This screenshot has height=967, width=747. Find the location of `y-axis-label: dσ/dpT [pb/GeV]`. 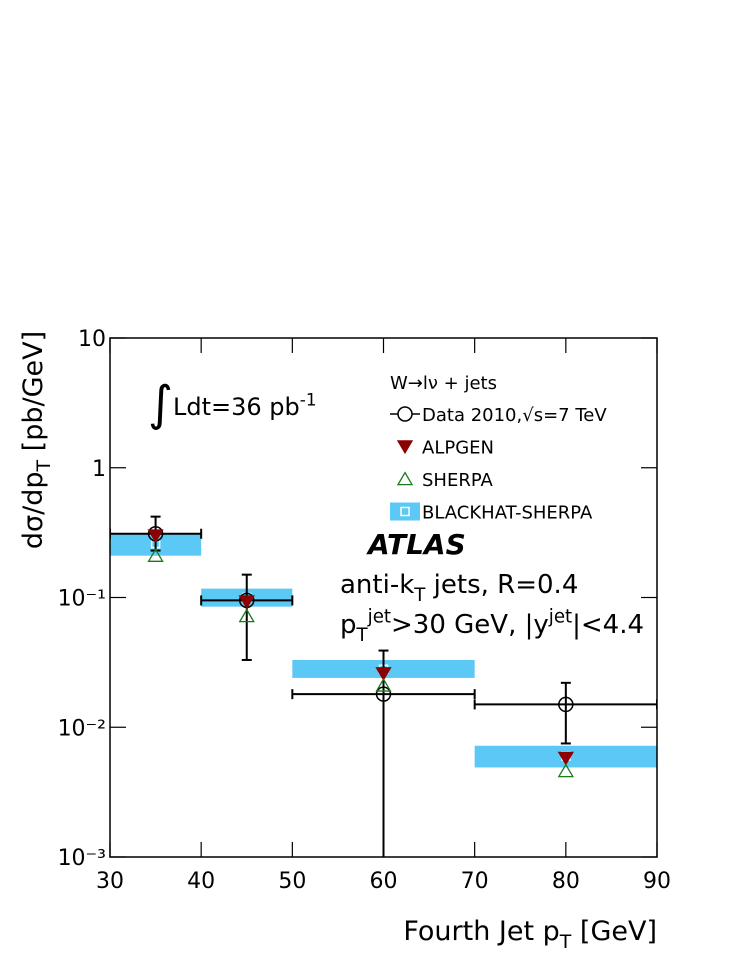

y-axis-label: dσ/dpT [pb/GeV] is located at coordinates (36, 440).